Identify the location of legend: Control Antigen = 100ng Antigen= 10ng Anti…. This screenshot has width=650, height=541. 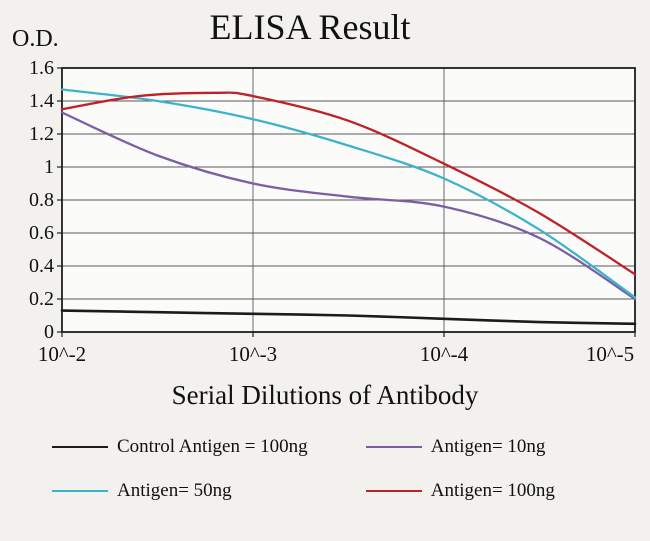
(348, 469).